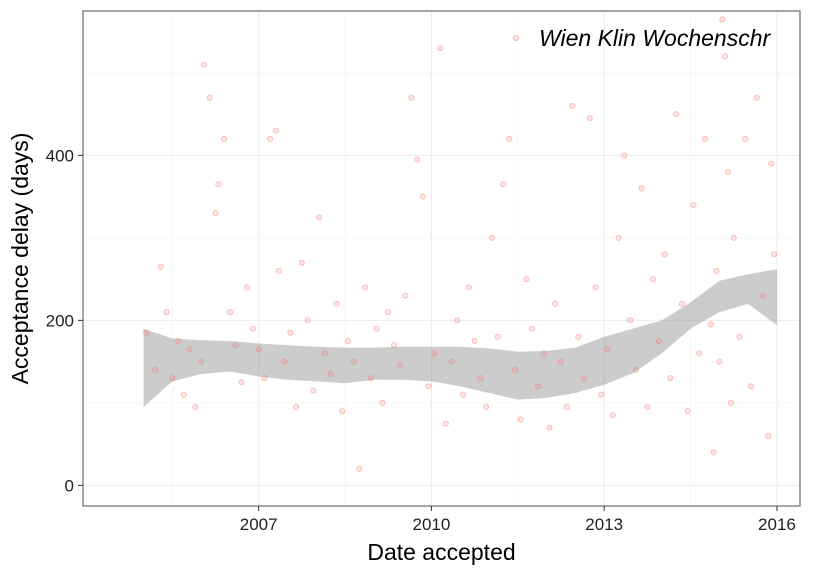  Describe the element at coordinates (60, 155) in the screenshot. I see `y-tick-label: 400` at that location.